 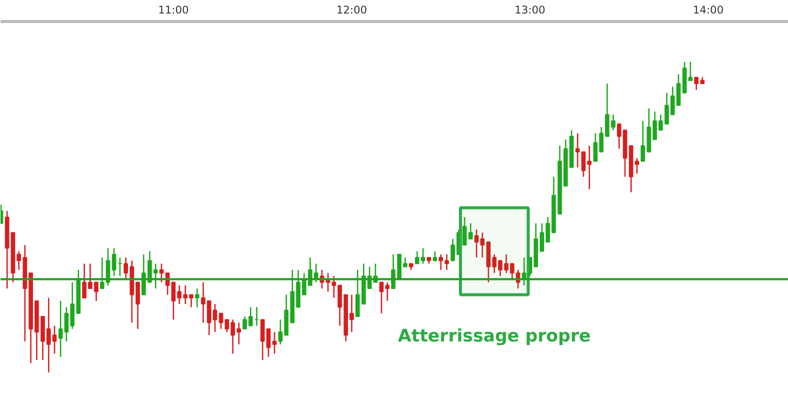 I want to click on x-tick-label: 11:00, so click(x=174, y=10).